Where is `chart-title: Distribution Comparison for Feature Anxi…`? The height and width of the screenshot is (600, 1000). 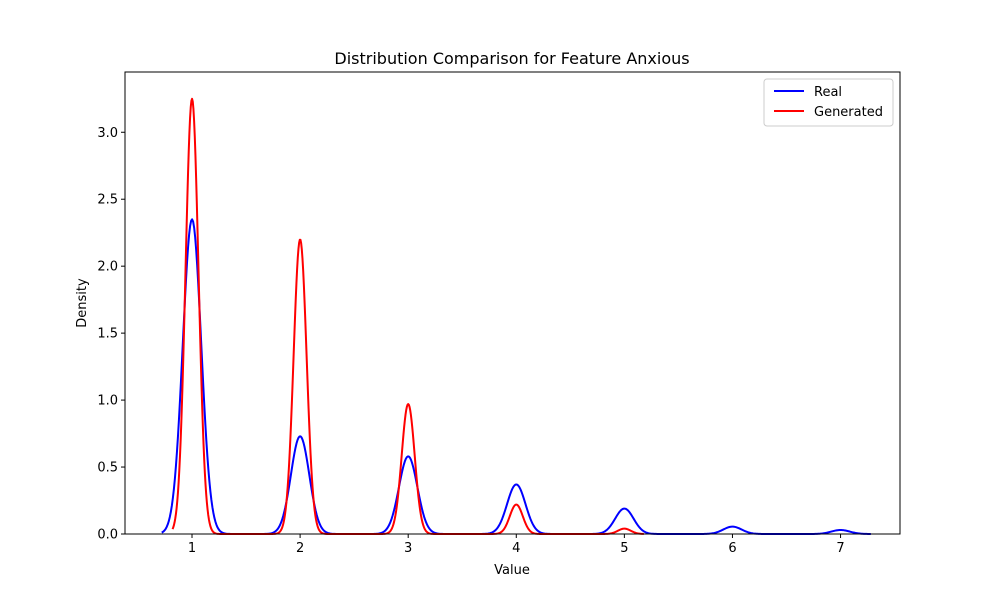 chart-title: Distribution Comparison for Feature Anxi… is located at coordinates (511, 58).